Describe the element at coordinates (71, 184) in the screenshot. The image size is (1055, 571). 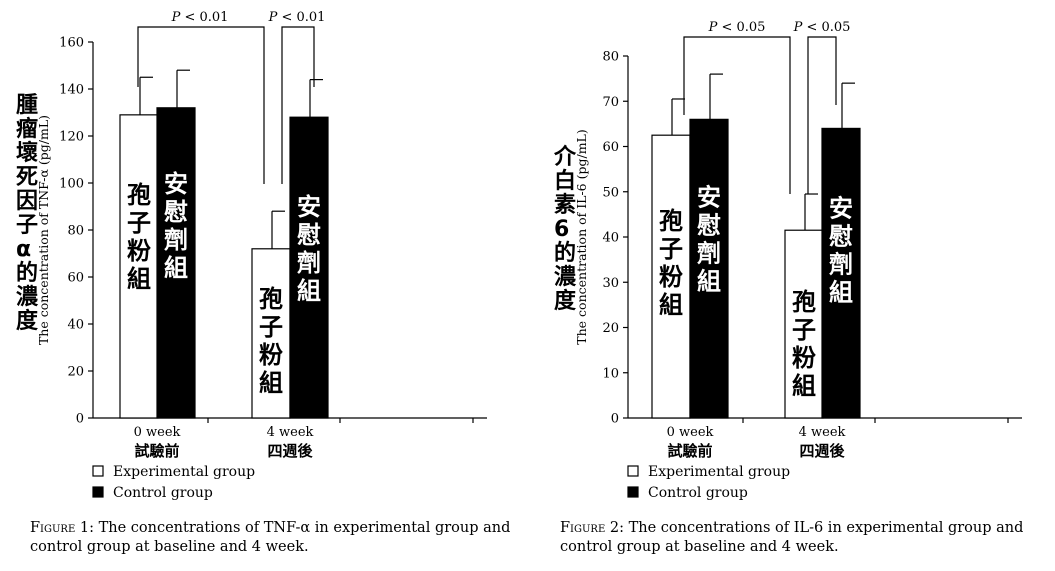
I see `y-tick-label: 100` at that location.